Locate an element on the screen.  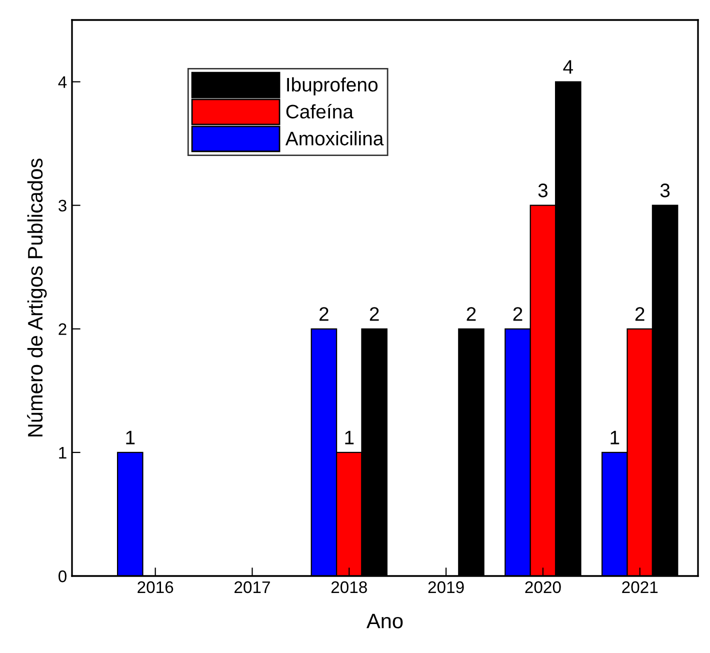
x-tick-label: 2021 is located at coordinates (640, 587).